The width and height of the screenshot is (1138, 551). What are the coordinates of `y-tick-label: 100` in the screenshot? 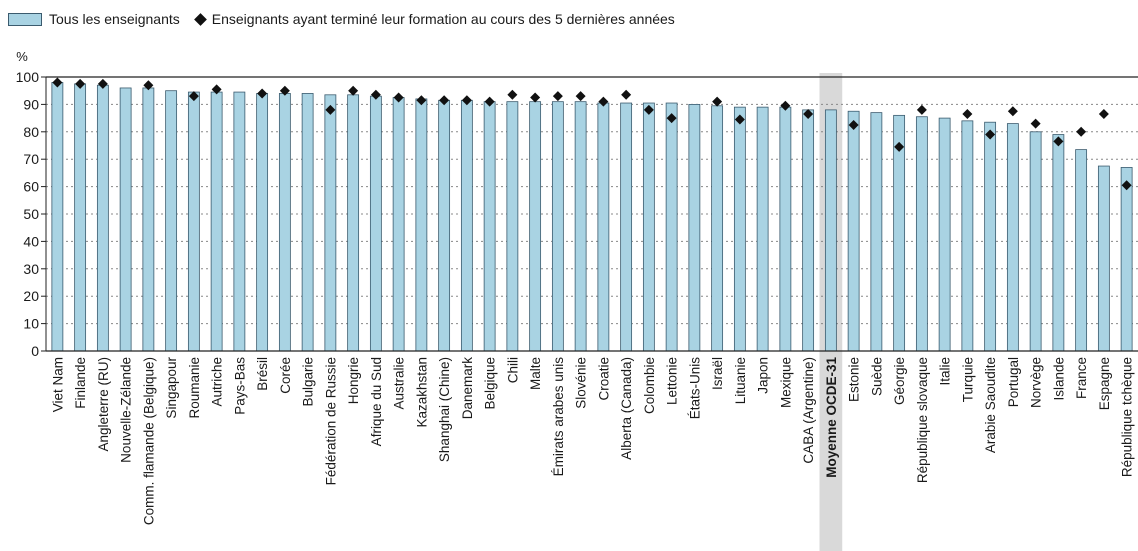 It's located at (28, 77).